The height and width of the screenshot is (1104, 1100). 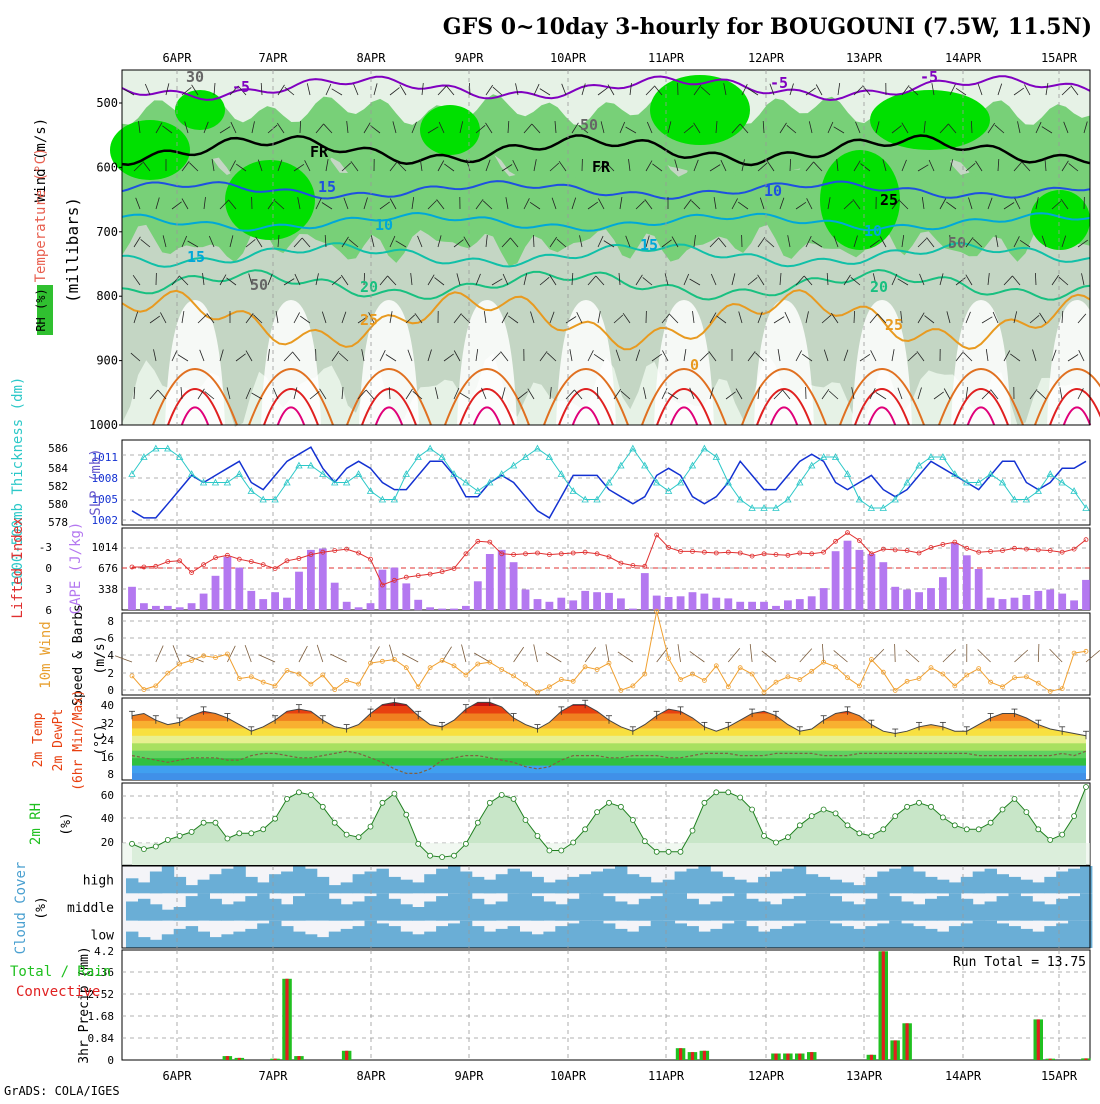 What do you see at coordinates (58, 740) in the screenshot?
I see `temp2m-ylabel2: 2m DewPt` at bounding box center [58, 740].